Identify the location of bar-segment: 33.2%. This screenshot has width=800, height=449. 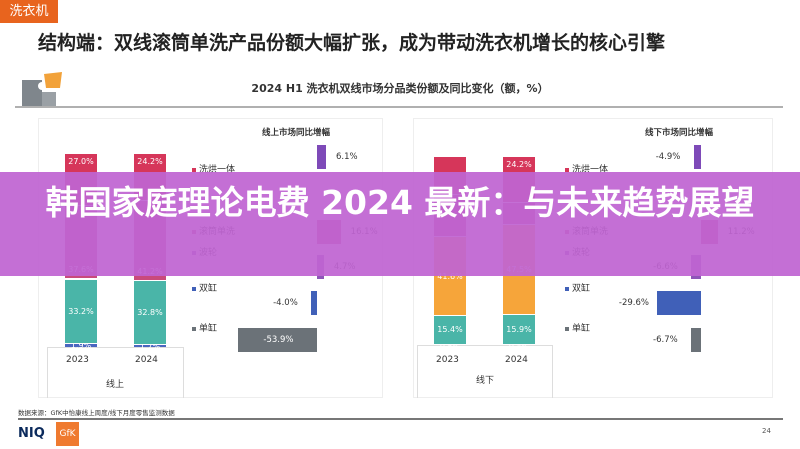
(81, 311).